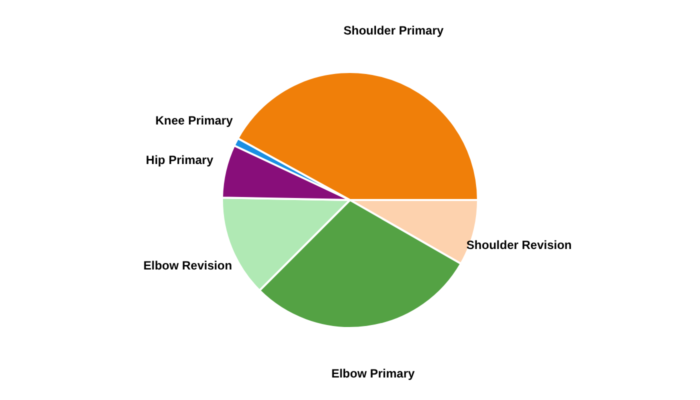 This screenshot has width=700, height=400. Describe the element at coordinates (194, 121) in the screenshot. I see `slice-label: Knee Primary` at that location.